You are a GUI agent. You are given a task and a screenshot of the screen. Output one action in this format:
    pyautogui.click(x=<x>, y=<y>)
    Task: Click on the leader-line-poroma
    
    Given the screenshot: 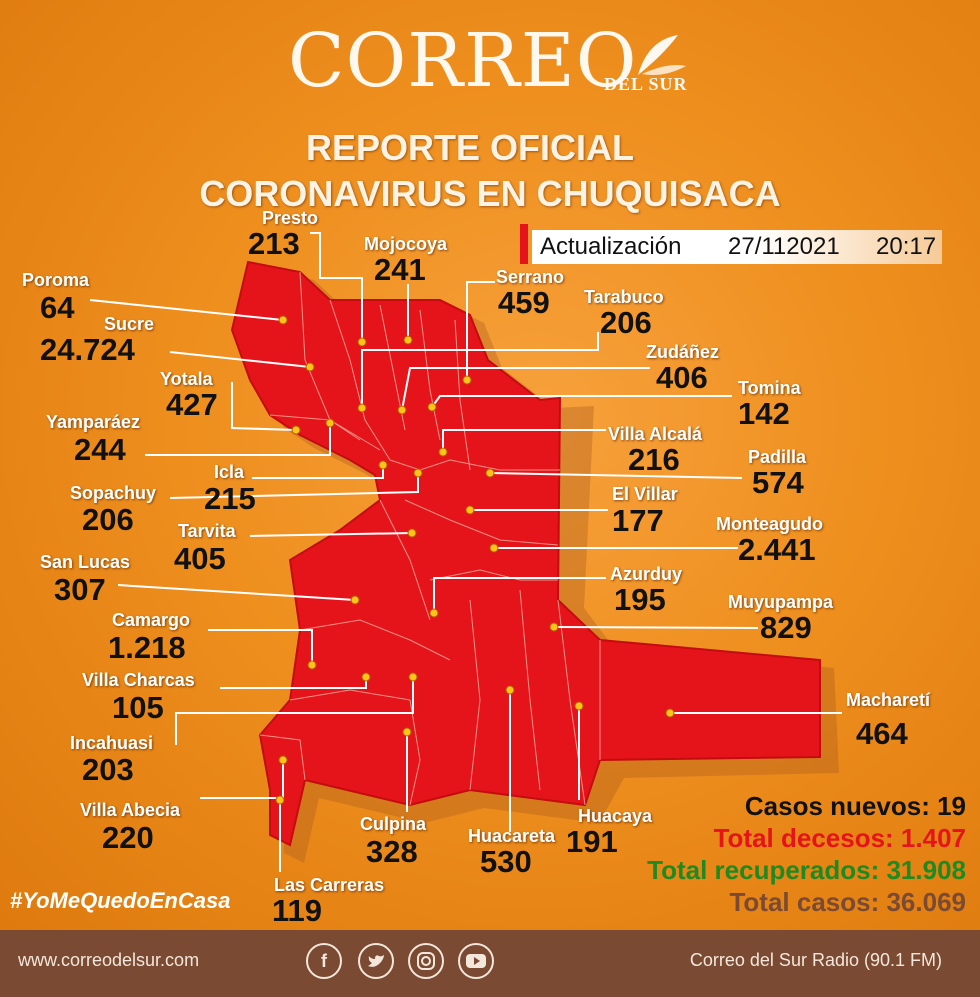 What is the action you would take?
    pyautogui.click(x=186, y=310)
    